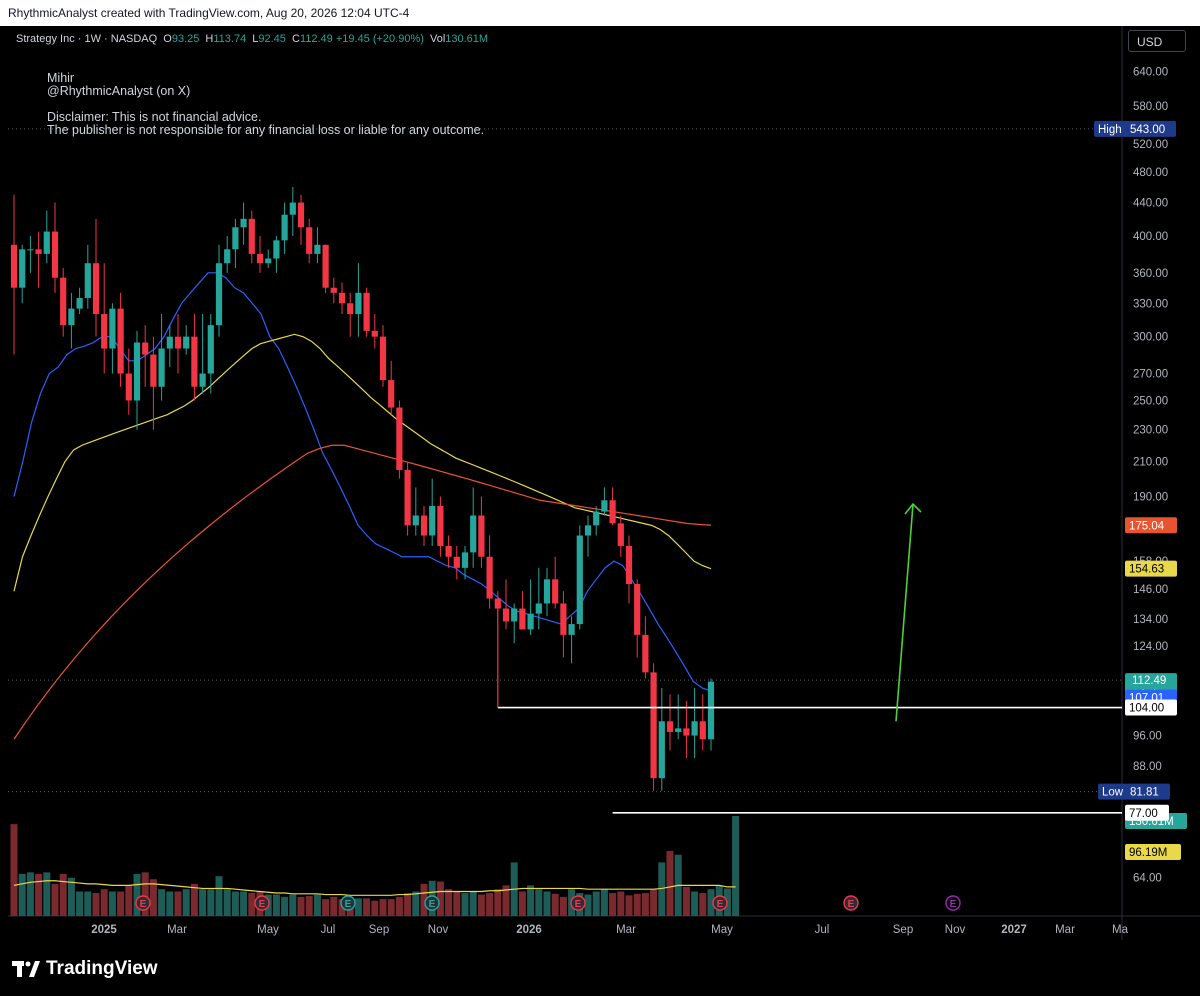 This screenshot has width=1200, height=996. Describe the element at coordinates (85, 969) in the screenshot. I see `tradingview-brand: TradingView` at that location.